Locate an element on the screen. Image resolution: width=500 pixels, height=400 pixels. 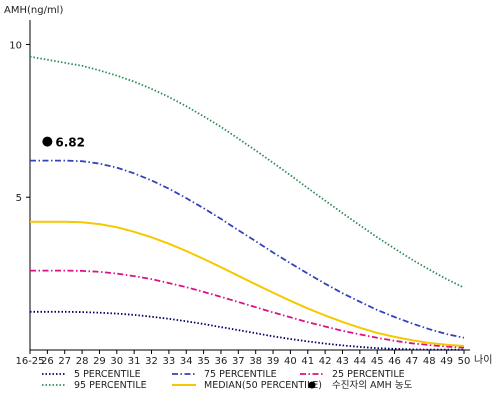
x-tick-label-18: 43 is located at coordinates (342, 361).